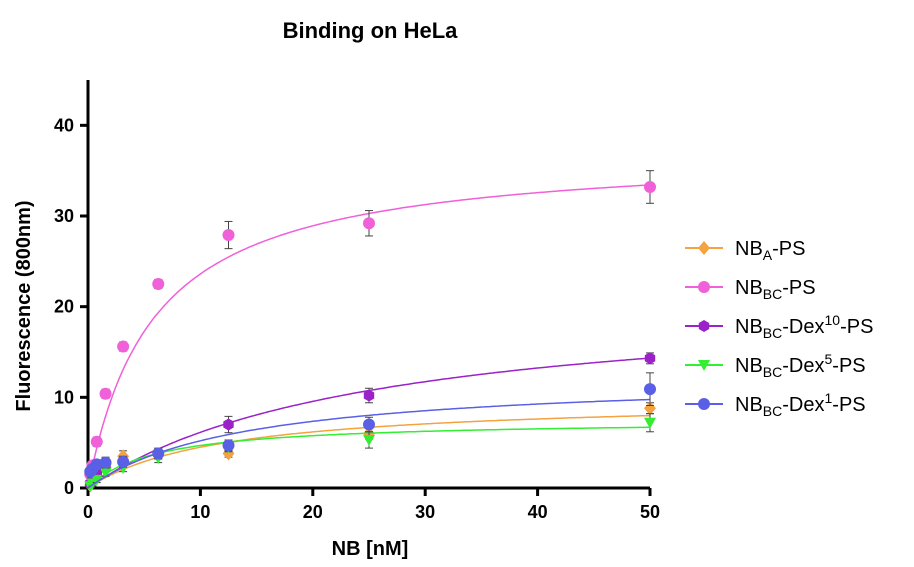 Image resolution: width=914 pixels, height=567 pixels. I want to click on fit-curve, so click(369, 443).